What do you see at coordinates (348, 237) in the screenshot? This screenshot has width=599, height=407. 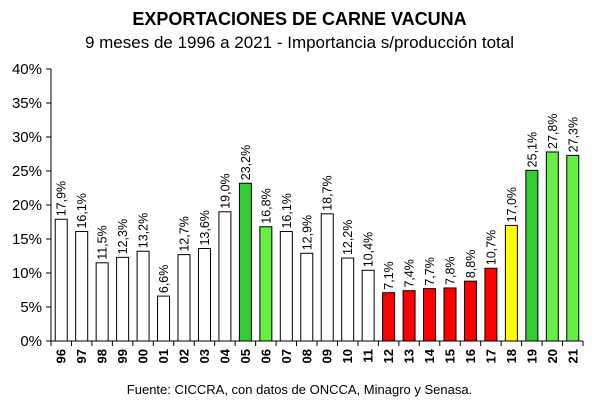 I see `data-label-10: 12,2%` at bounding box center [348, 237].